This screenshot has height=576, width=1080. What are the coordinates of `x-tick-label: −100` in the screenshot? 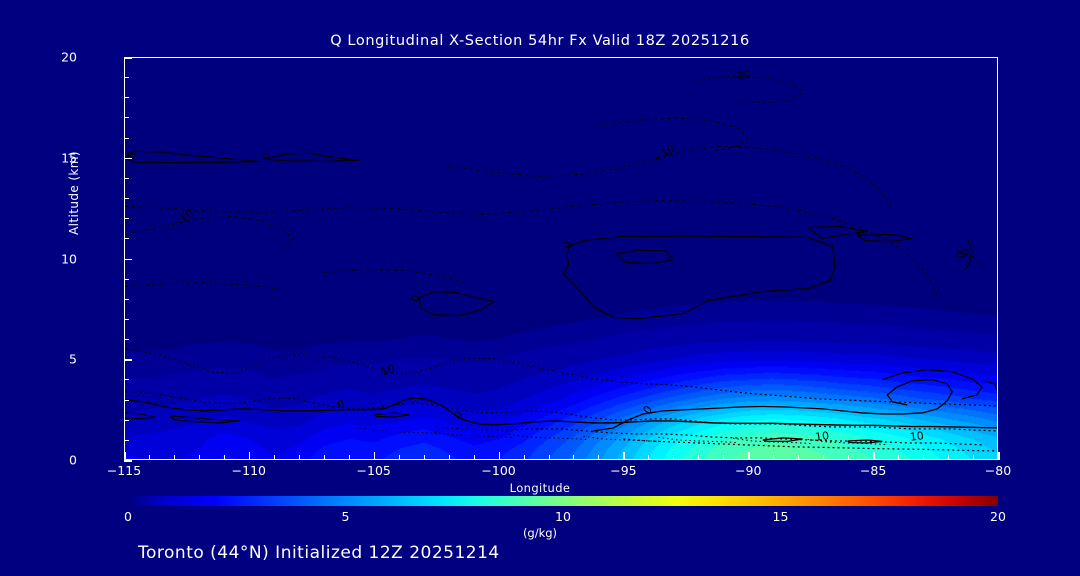 It's located at (498, 470).